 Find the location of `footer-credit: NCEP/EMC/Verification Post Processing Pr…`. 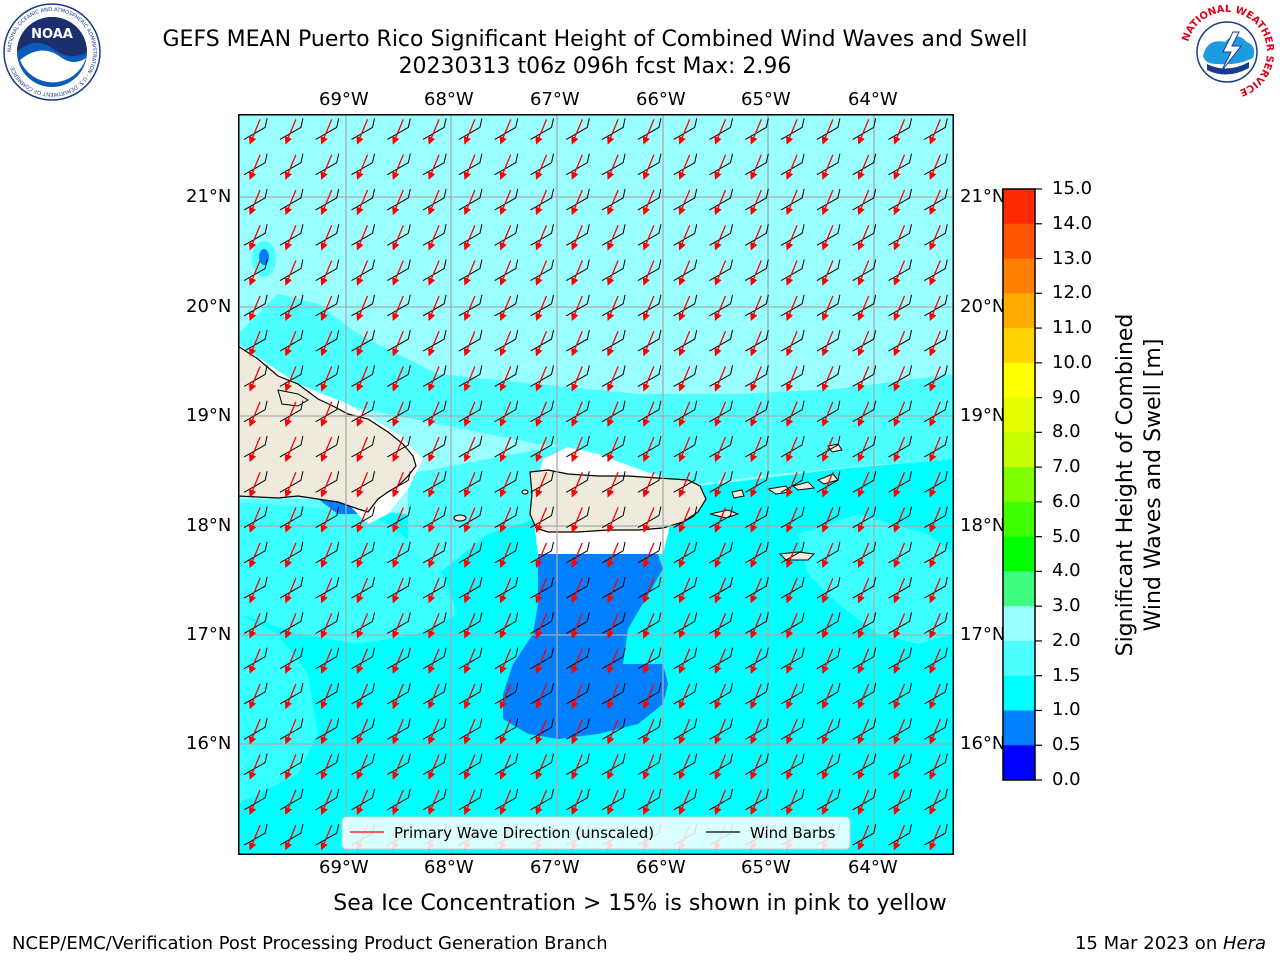

footer-credit: NCEP/EMC/Verification Post Processing Pr… is located at coordinates (310, 943).